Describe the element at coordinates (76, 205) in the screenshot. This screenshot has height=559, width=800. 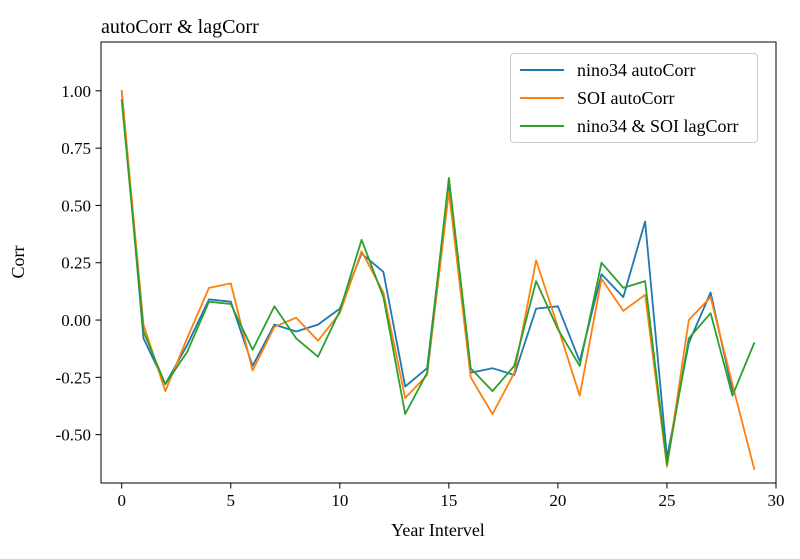
I see `y-tick-label: 0.50` at that location.